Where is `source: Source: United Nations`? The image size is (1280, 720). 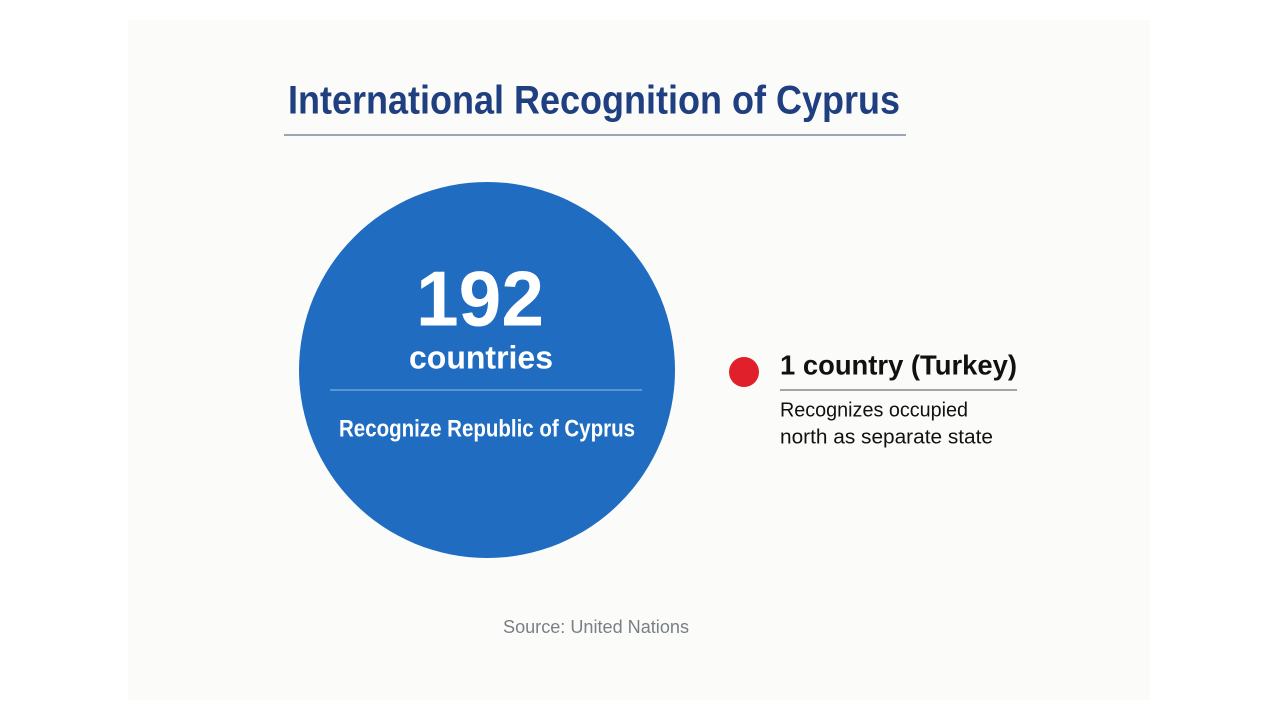
source: Source: United Nations is located at coordinates (596, 627).